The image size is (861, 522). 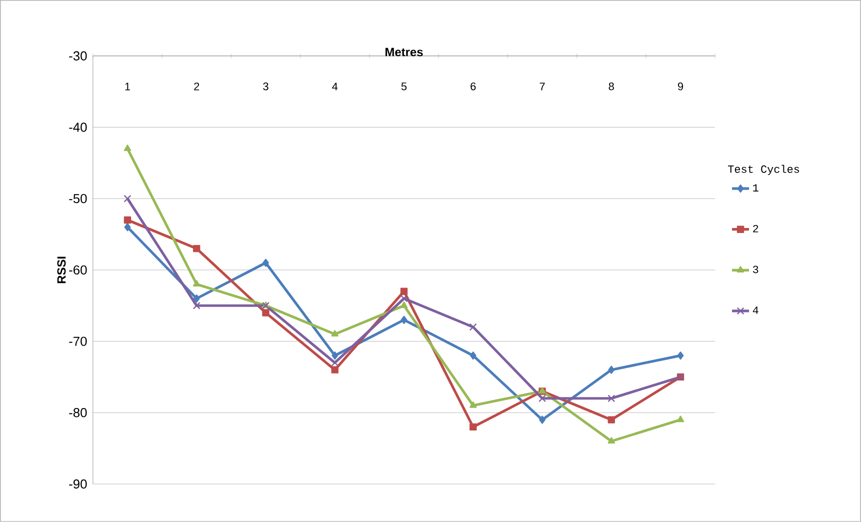 What do you see at coordinates (473, 86) in the screenshot?
I see `x-tick-label: 6` at bounding box center [473, 86].